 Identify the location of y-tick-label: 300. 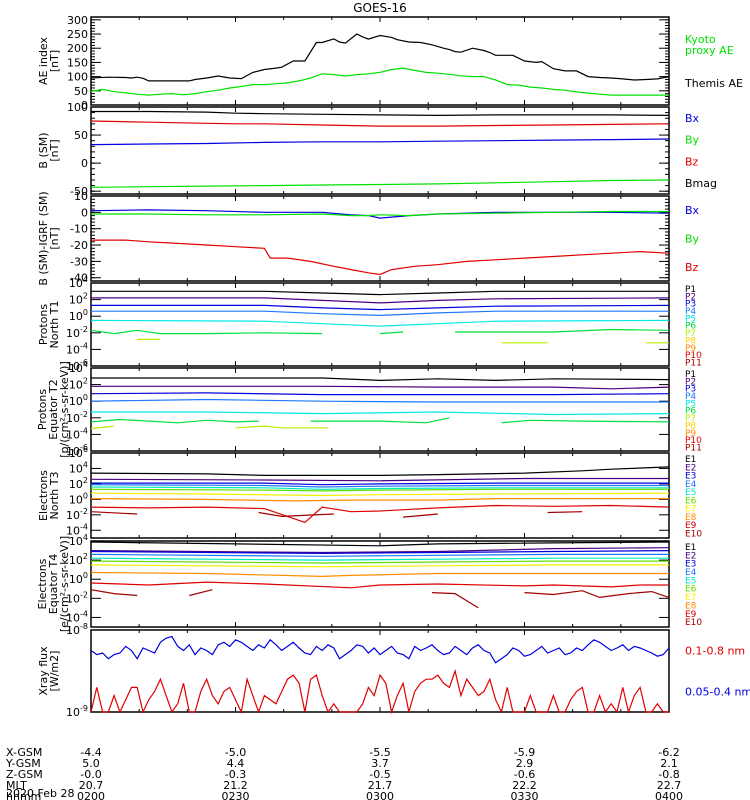
(77, 20).